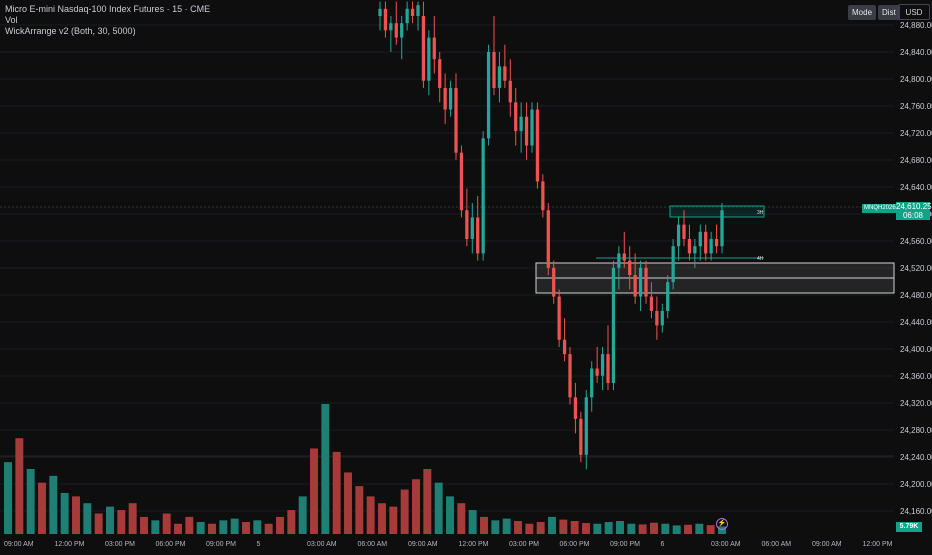 The height and width of the screenshot is (555, 932). What do you see at coordinates (916, 511) in the screenshot?
I see `price-scale-label: 24,160.00` at bounding box center [916, 511].